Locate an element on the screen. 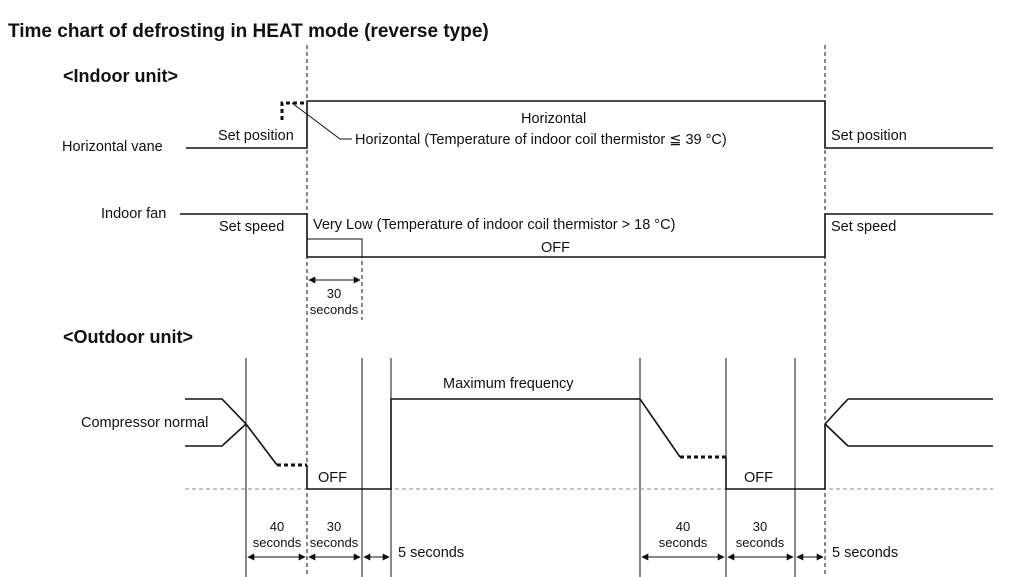 Image resolution: width=1024 pixels, height=577 pixels. fan-delay-value: 30 is located at coordinates (334, 293).